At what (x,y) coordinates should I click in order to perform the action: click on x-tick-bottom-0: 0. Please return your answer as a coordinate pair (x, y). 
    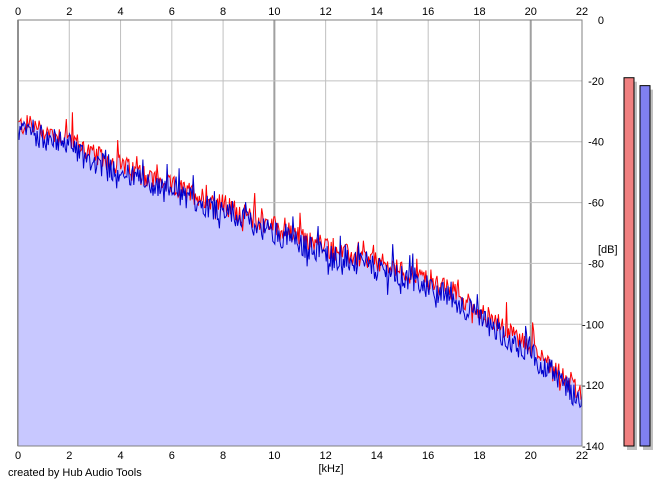
    Looking at the image, I should click on (18, 456).